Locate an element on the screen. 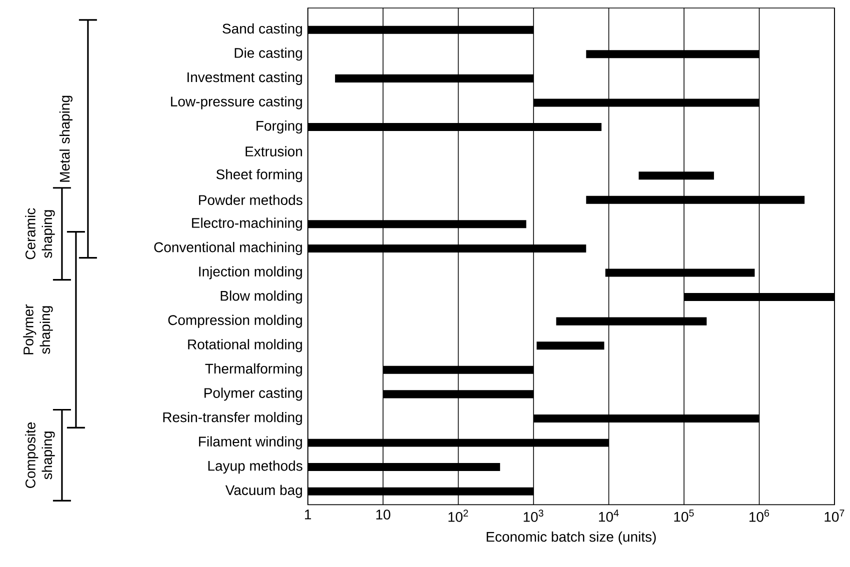 This screenshot has width=850, height=567. y-tick-label: Injection molding is located at coordinates (250, 273).